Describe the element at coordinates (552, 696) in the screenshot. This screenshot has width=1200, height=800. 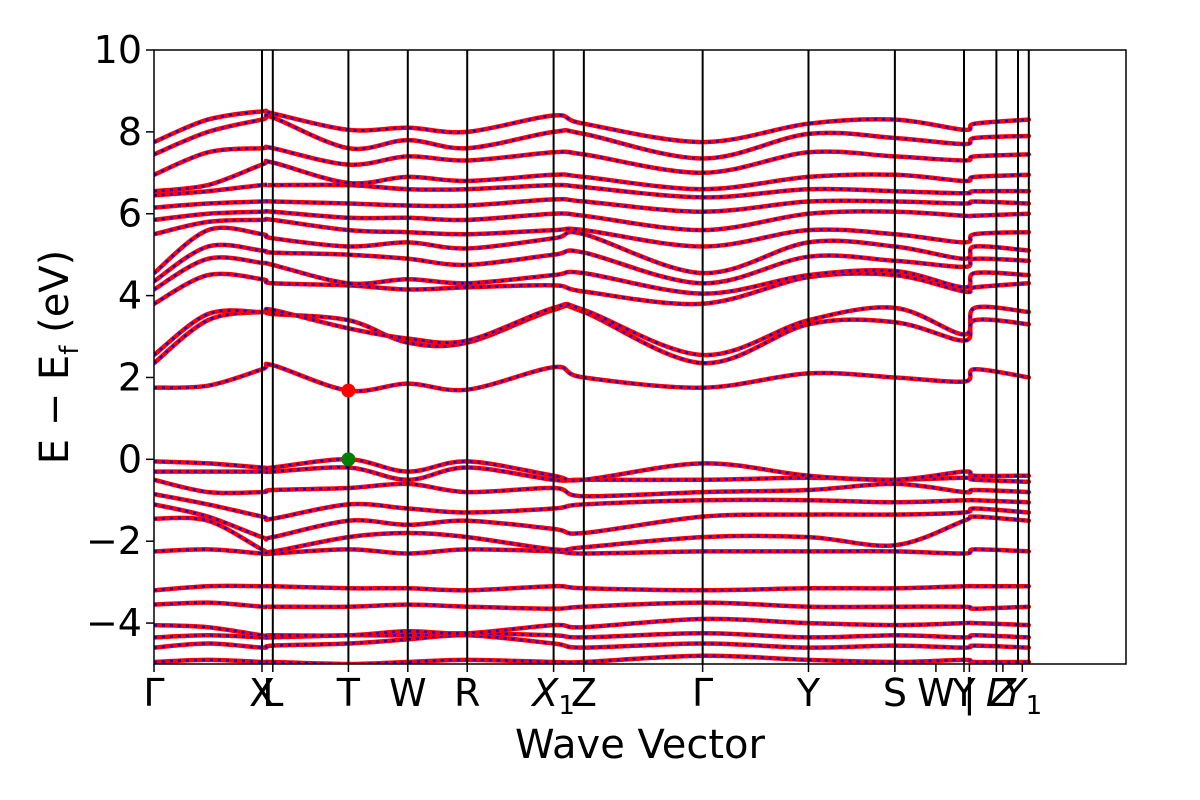
I see `x-tick-label-6: X1` at that location.